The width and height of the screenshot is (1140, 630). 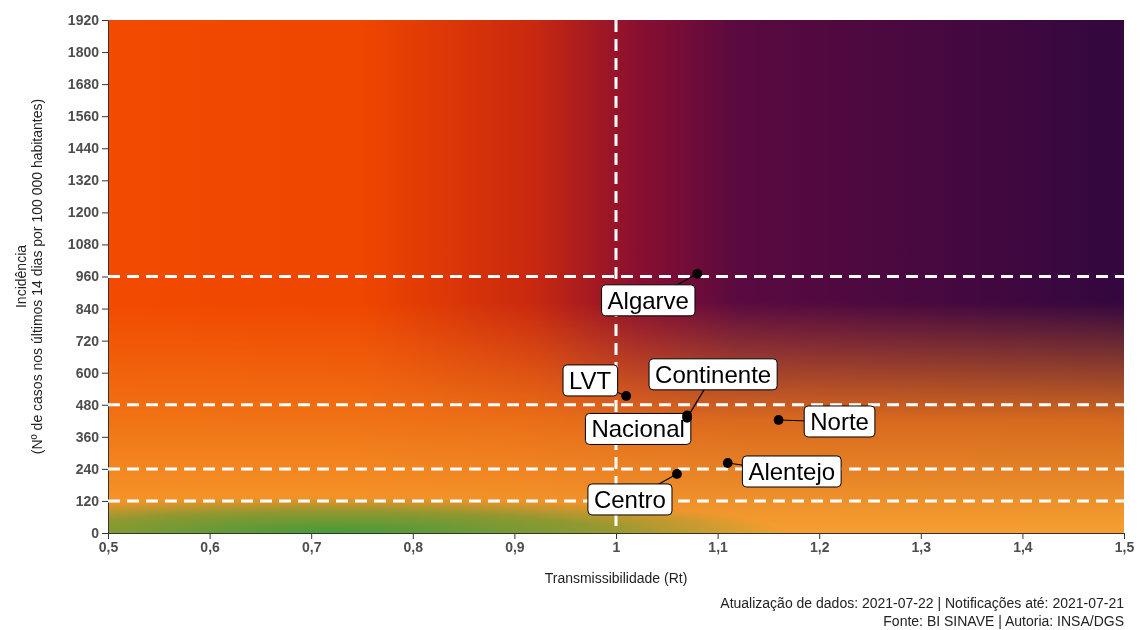 What do you see at coordinates (413, 546) in the screenshot?
I see `x-tick-label: 0,8` at bounding box center [413, 546].